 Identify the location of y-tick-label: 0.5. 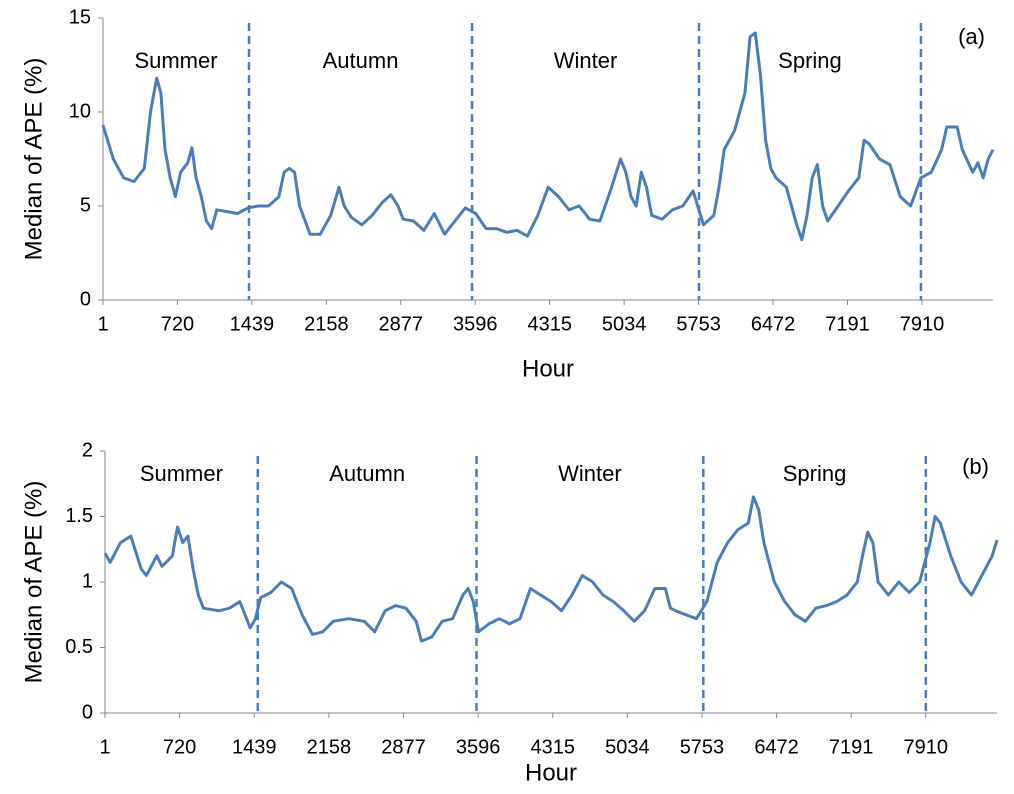
(79, 647).